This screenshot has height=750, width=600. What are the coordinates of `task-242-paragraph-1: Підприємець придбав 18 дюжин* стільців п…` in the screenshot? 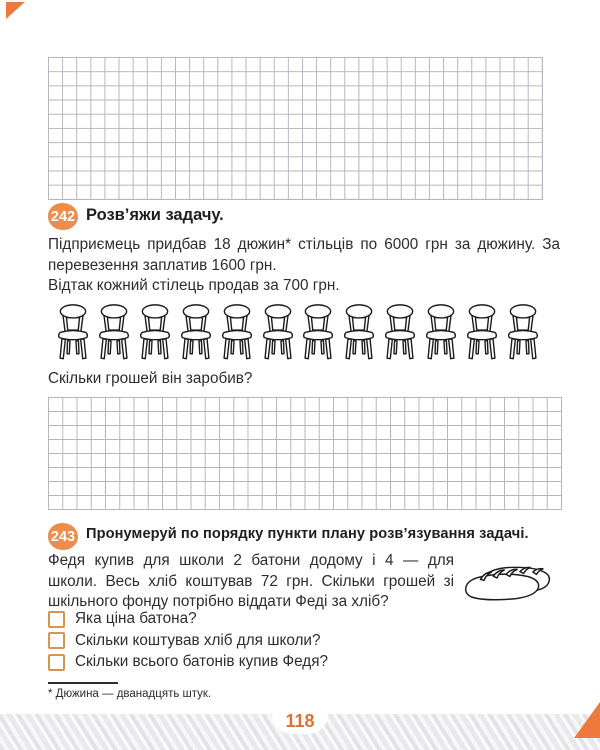 It's located at (304, 255).